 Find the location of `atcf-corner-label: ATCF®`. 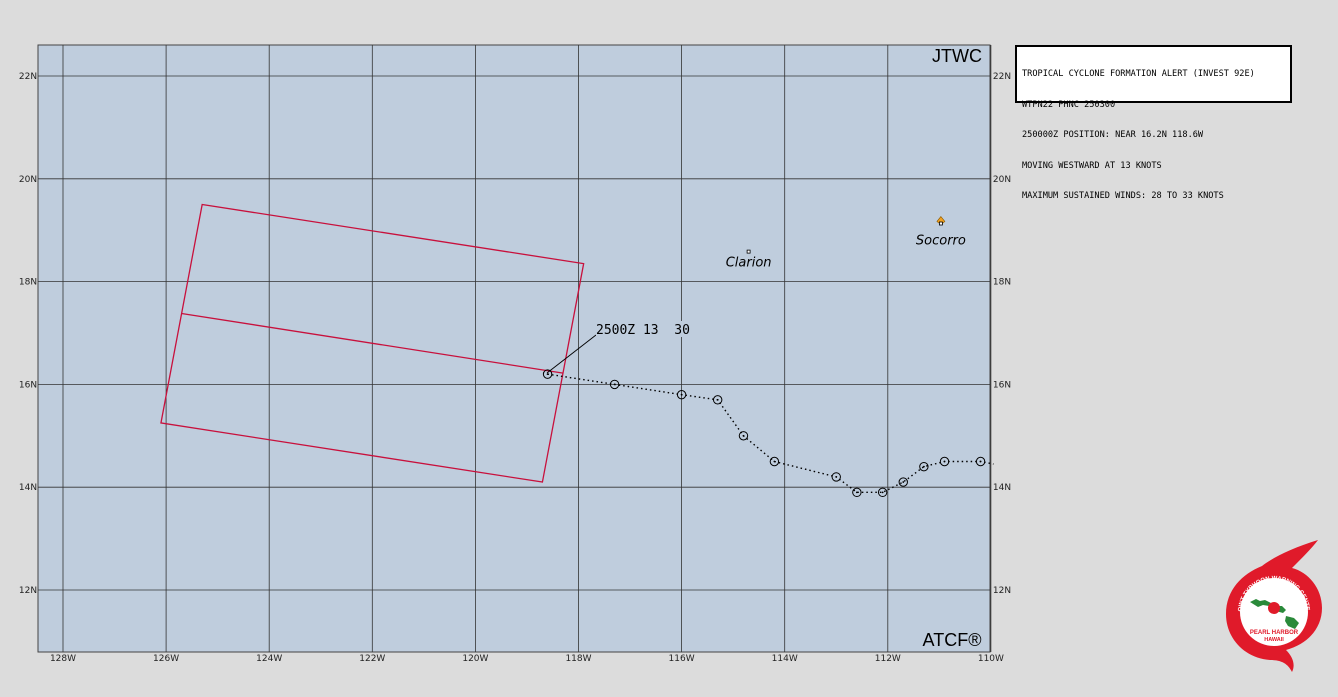

atcf-corner-label: ATCF® is located at coordinates (952, 640).